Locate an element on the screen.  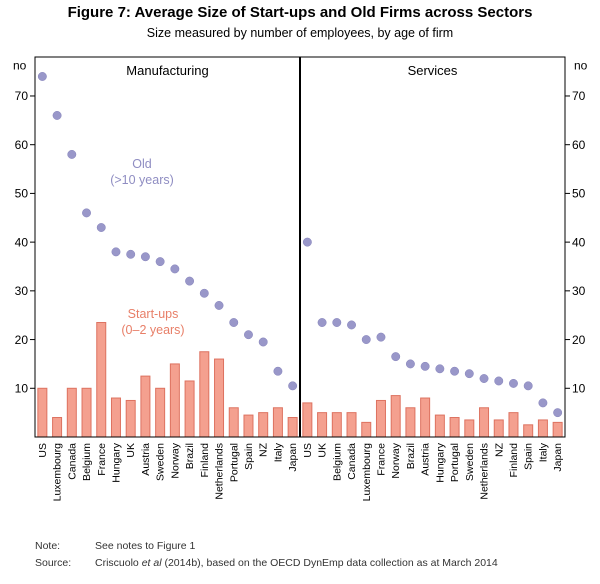
note-text: See notes to Figure 1 is located at coordinates (145, 546).